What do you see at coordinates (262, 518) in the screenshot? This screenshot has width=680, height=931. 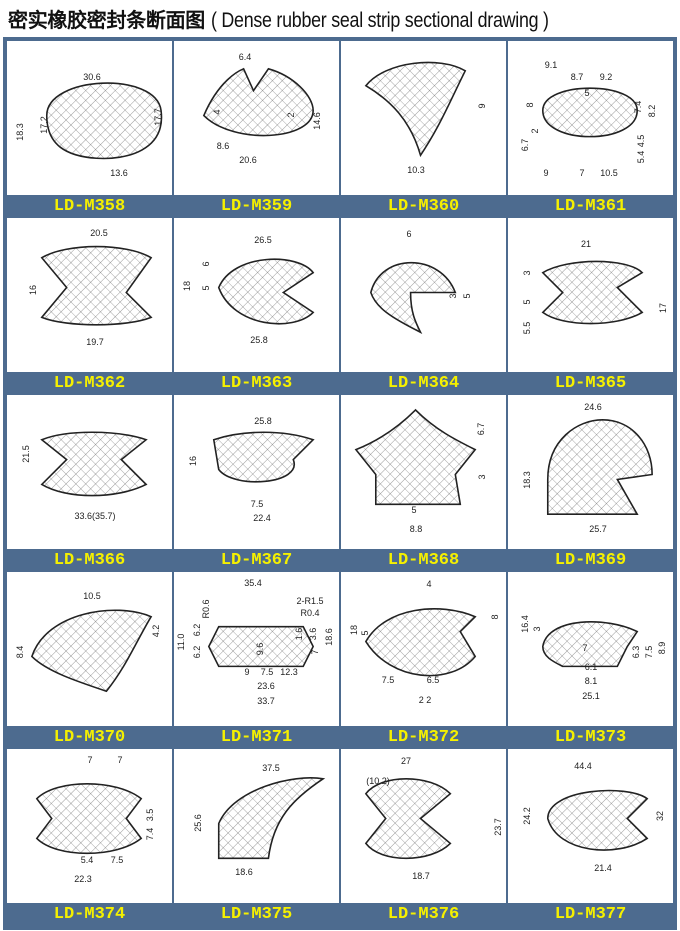 I see `dimension-label: 22.4` at bounding box center [262, 518].